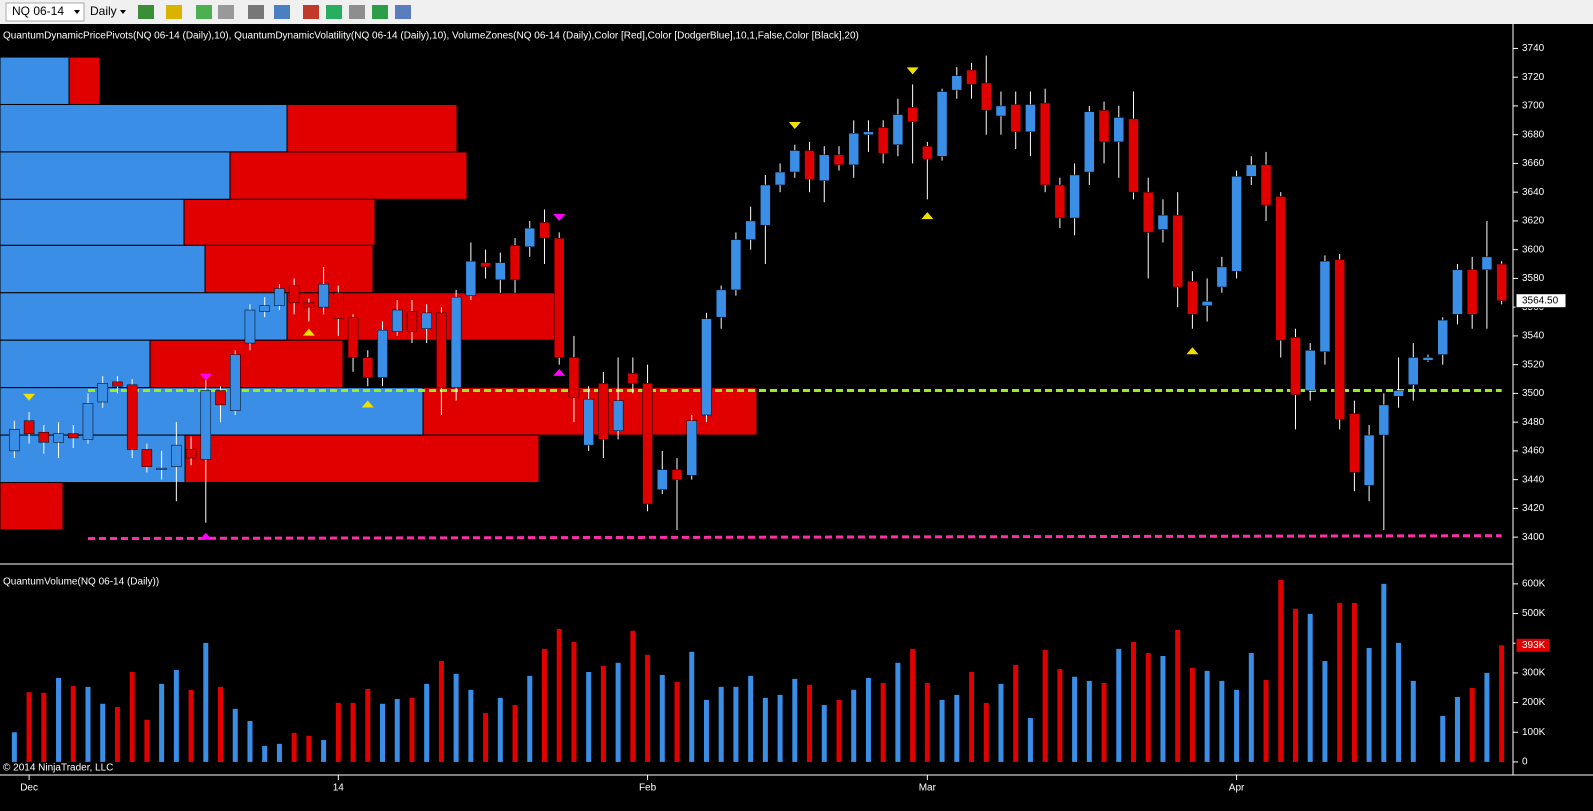 The height and width of the screenshot is (811, 1593). What do you see at coordinates (1237, 788) in the screenshot?
I see `x-tick-label: Apr` at bounding box center [1237, 788].